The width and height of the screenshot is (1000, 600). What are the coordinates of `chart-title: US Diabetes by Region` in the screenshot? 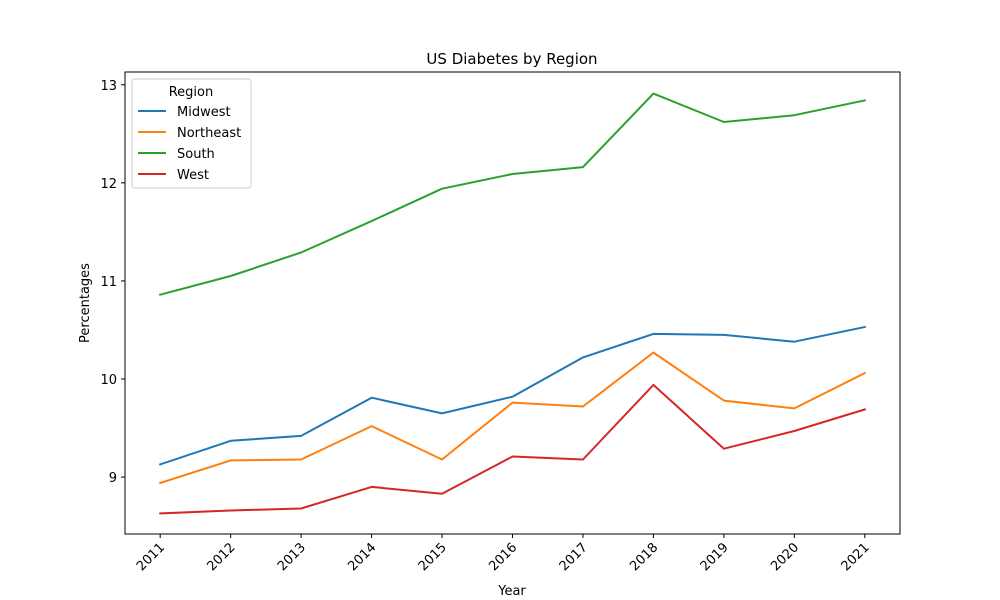 It's located at (511, 59).